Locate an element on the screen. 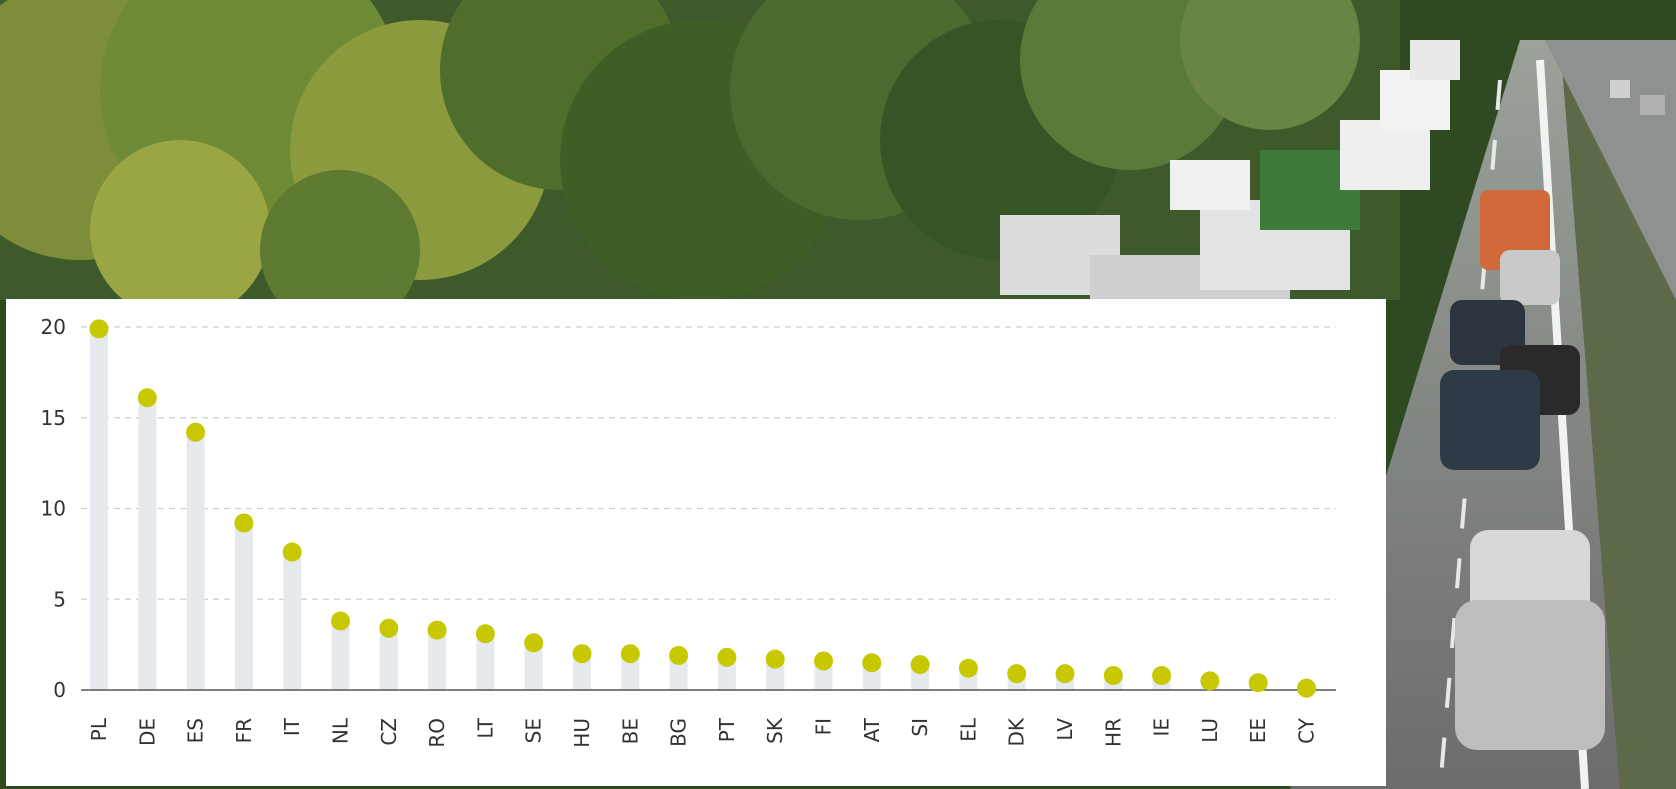  data-point-RO is located at coordinates (437, 630).